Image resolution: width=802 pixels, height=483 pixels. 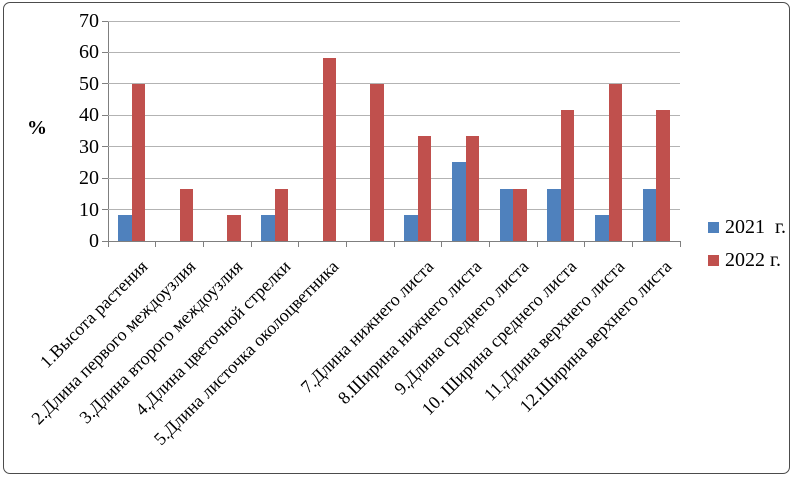 I want to click on legend-label-2021: 2021 г., so click(x=755, y=227).